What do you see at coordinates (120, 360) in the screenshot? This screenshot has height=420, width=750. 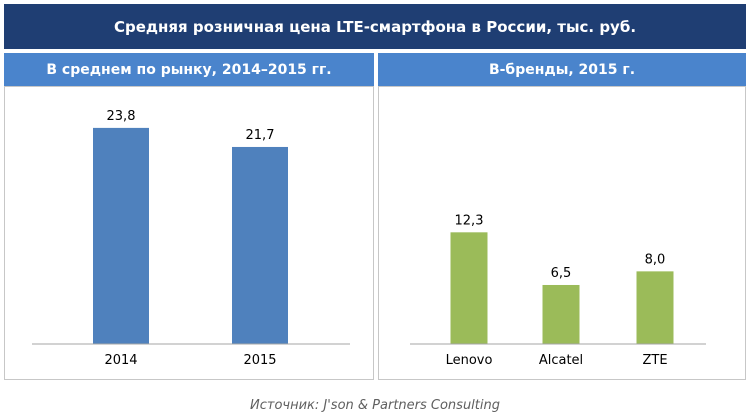 I see `left-category-label-2014: 2014` at bounding box center [120, 360].